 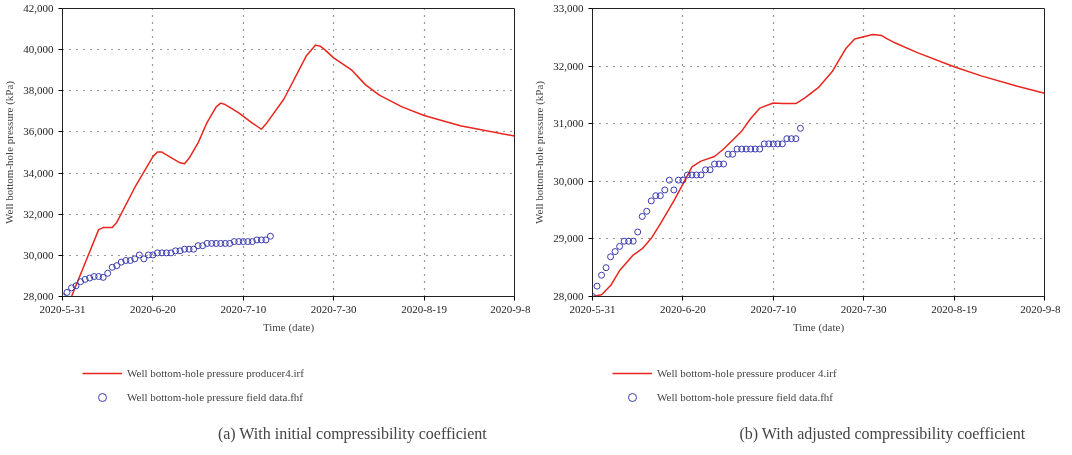 I want to click on y-tick-label: 31,000, so click(x=568, y=123).